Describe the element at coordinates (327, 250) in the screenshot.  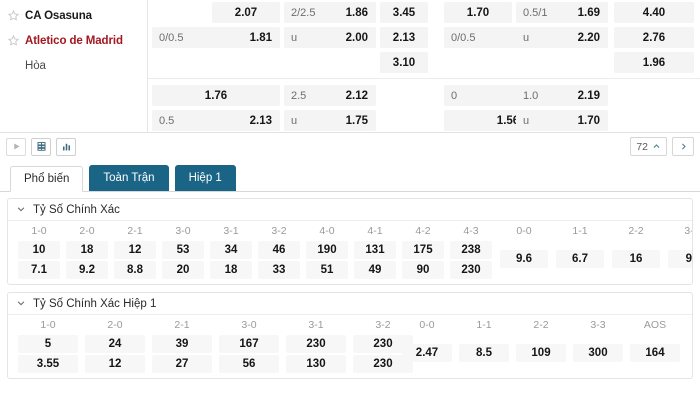
I see `score-odds-cell: 190` at that location.